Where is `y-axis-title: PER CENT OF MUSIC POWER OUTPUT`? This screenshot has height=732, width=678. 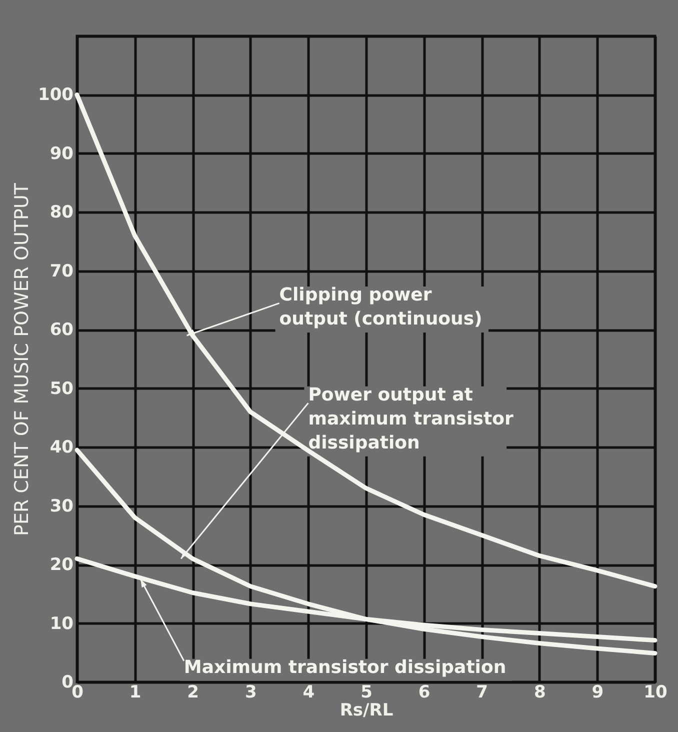
y-axis-title: PER CENT OF MUSIC POWER OUTPUT is located at coordinates (22, 359).